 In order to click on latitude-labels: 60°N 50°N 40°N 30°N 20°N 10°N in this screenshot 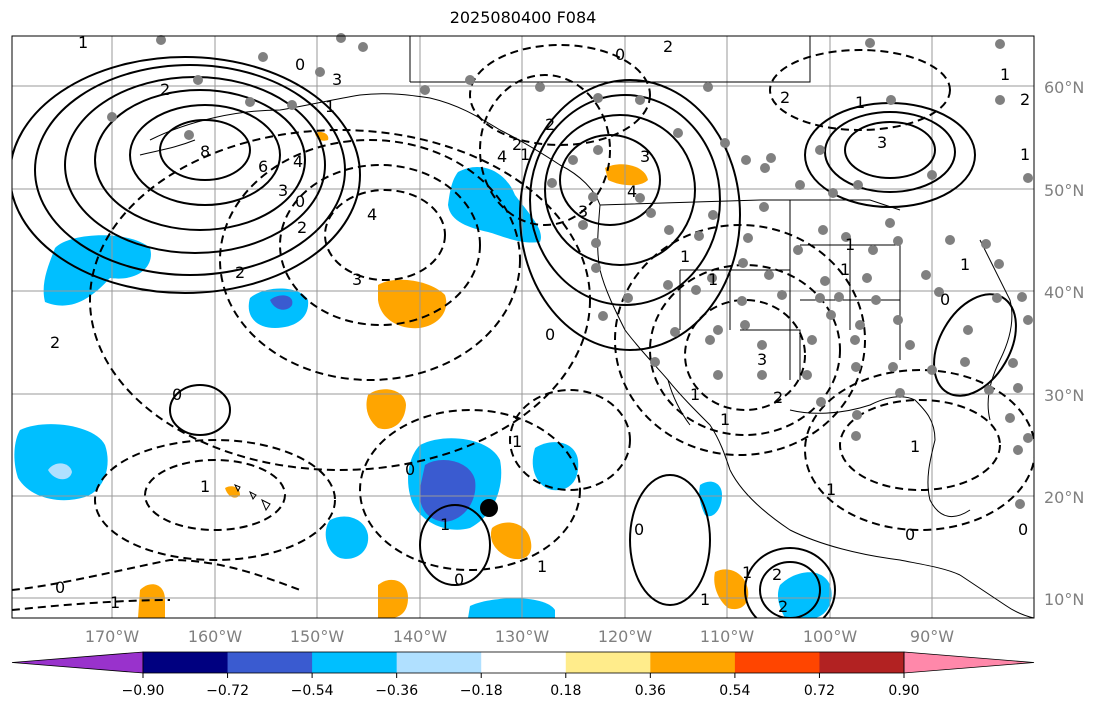, I will do `click(1064, 343)`.